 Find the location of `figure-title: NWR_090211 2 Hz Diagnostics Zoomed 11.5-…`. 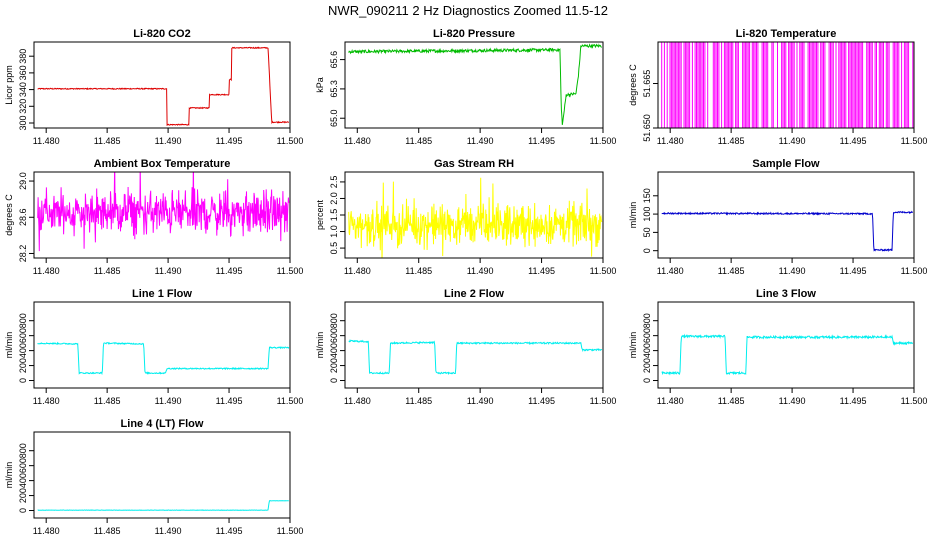

figure-title: NWR_090211 2 Hz Diagnostics Zoomed 11.5-… is located at coordinates (468, 10).